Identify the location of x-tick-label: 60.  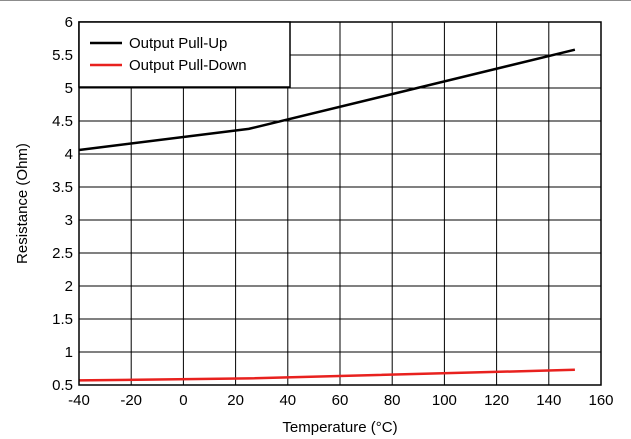
(340, 400).